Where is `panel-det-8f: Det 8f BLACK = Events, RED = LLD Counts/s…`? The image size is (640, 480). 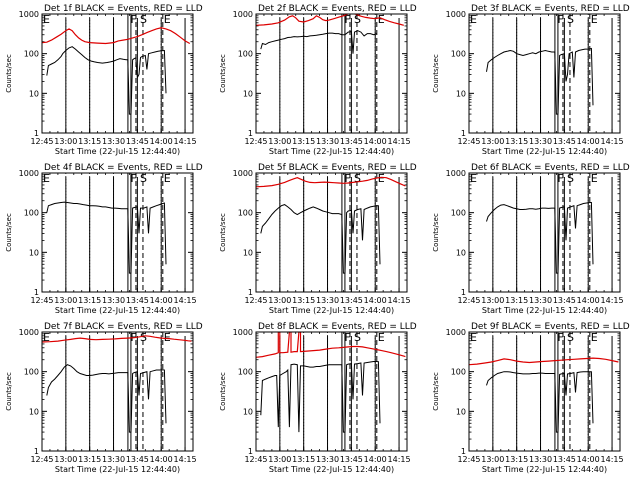
panel-det-8f: Det 8f BLACK = Events, RED = LLD Counts/s… is located at coordinates (318, 398).